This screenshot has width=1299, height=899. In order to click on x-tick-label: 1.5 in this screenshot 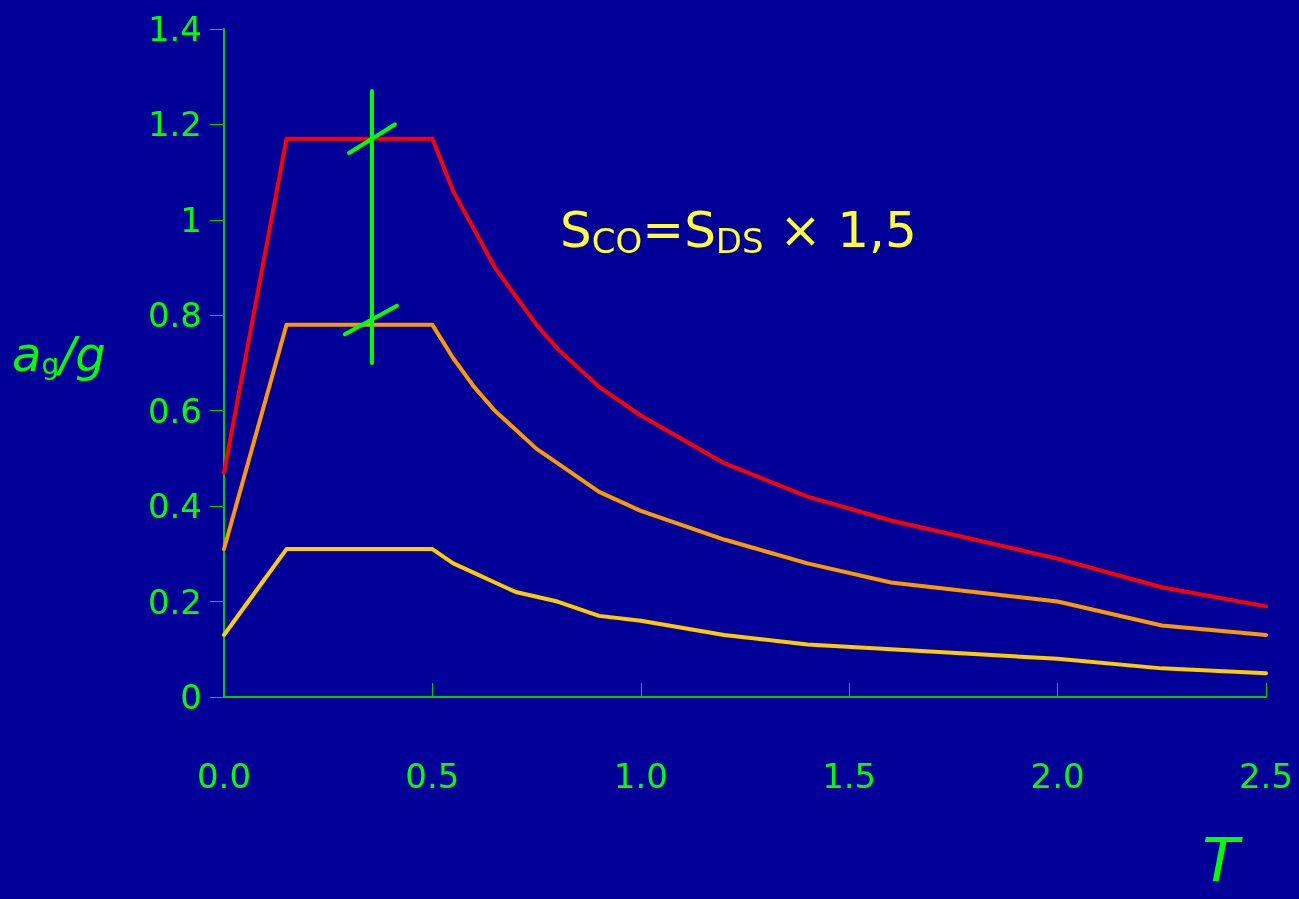, I will do `click(849, 776)`.